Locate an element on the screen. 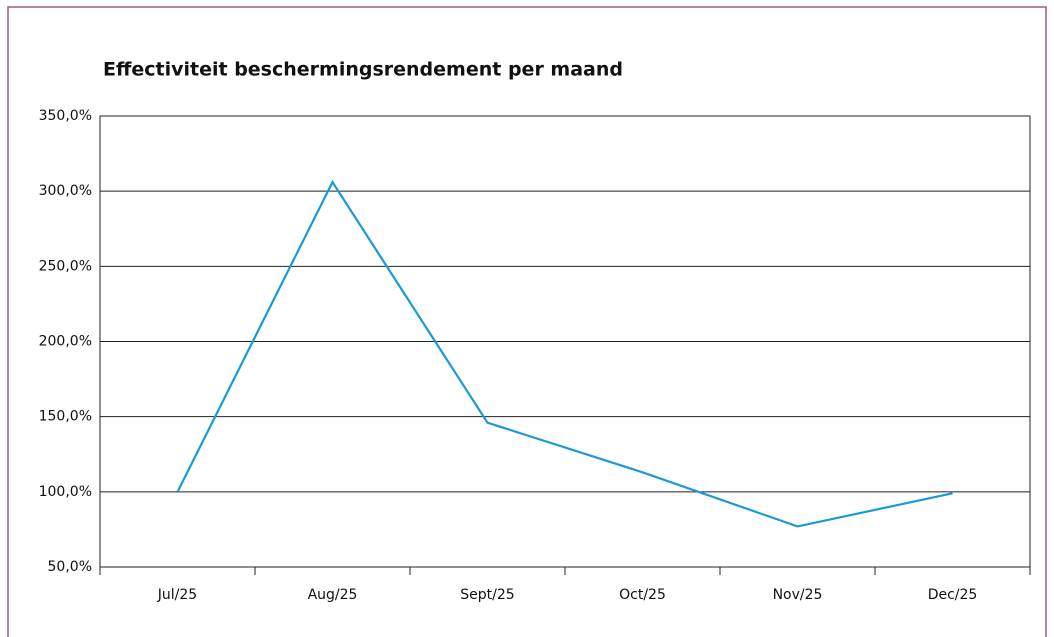  y-tick-label: 300,0% is located at coordinates (65, 191).